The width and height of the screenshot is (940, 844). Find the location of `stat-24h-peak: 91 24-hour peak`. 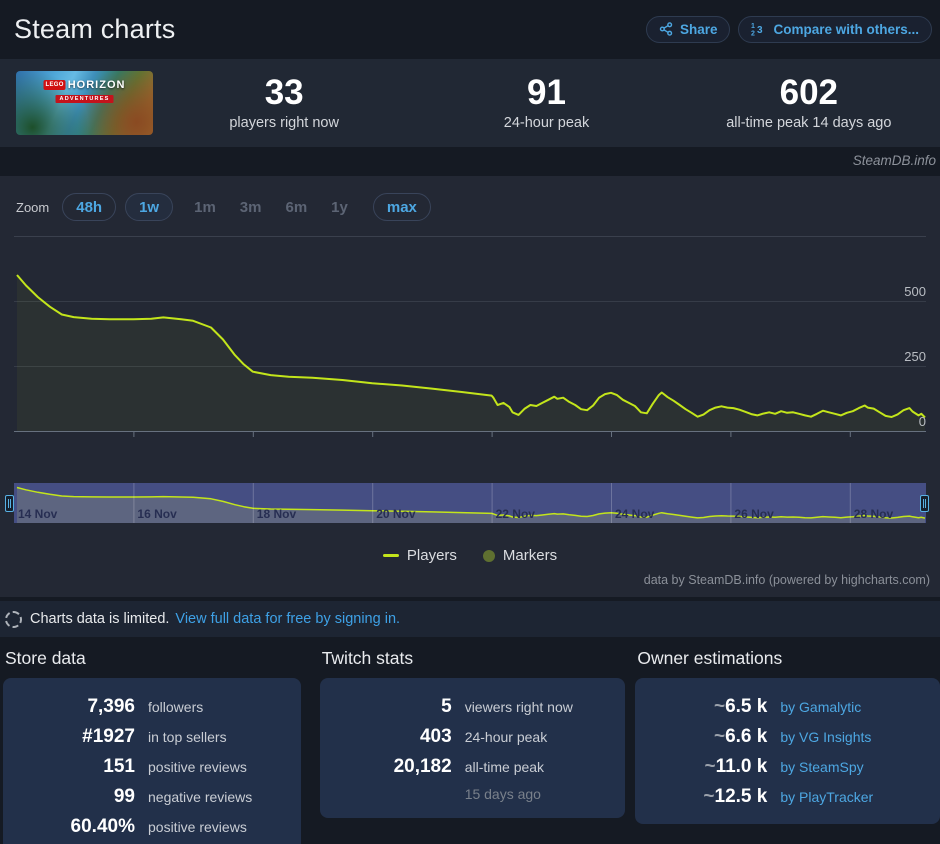

stat-24h-peak: 91 24-hour peak is located at coordinates (546, 102).